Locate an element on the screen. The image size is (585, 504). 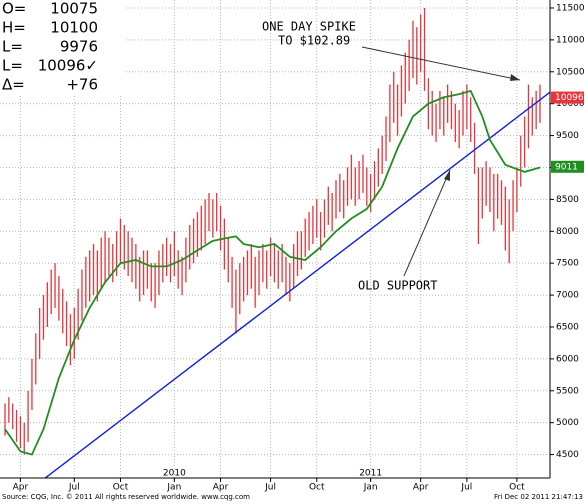
quote-value: 9976 is located at coordinates (79, 47).